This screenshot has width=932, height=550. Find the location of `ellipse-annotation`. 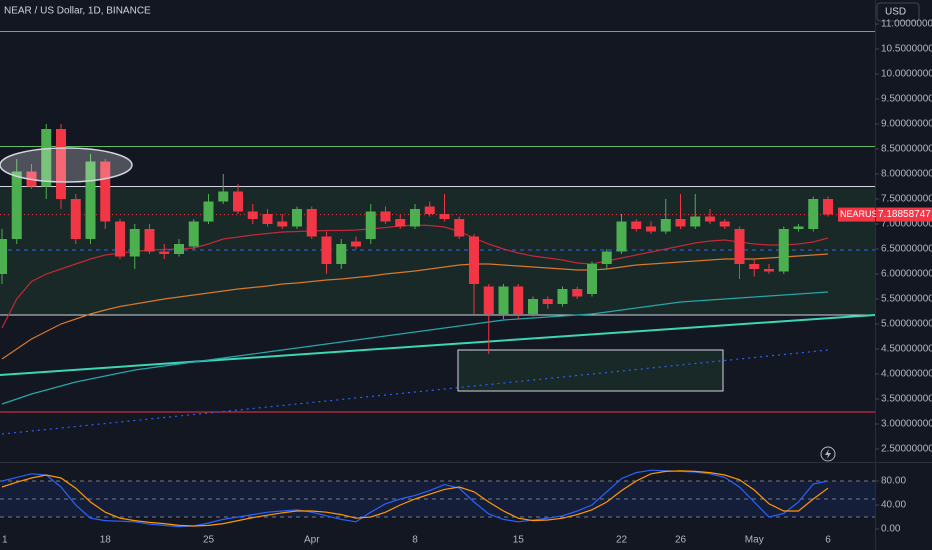

ellipse-annotation is located at coordinates (66, 165).